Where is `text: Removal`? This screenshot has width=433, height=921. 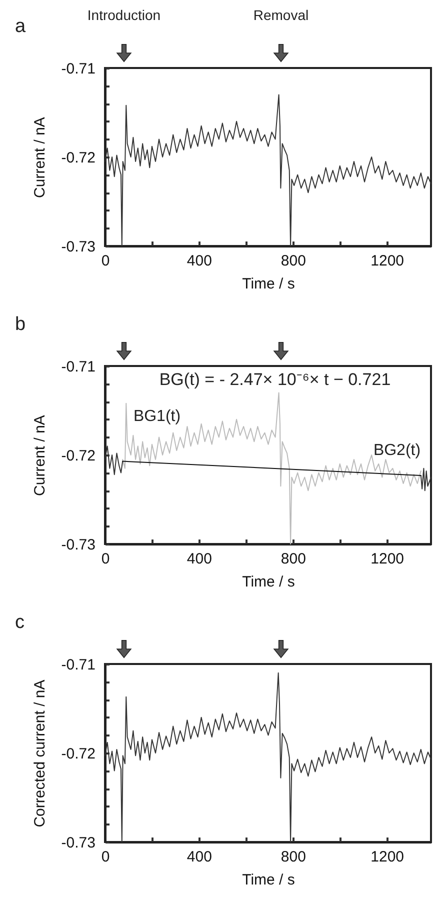 text: Removal is located at coordinates (281, 15).